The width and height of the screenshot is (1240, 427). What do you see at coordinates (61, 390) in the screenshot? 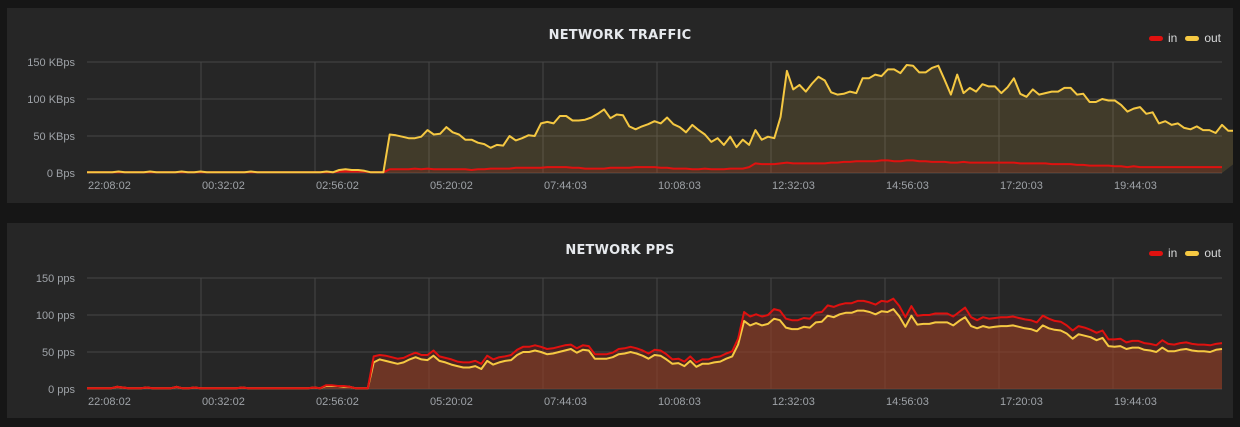
I see `y-tick-label: 0 pps` at bounding box center [61, 390].